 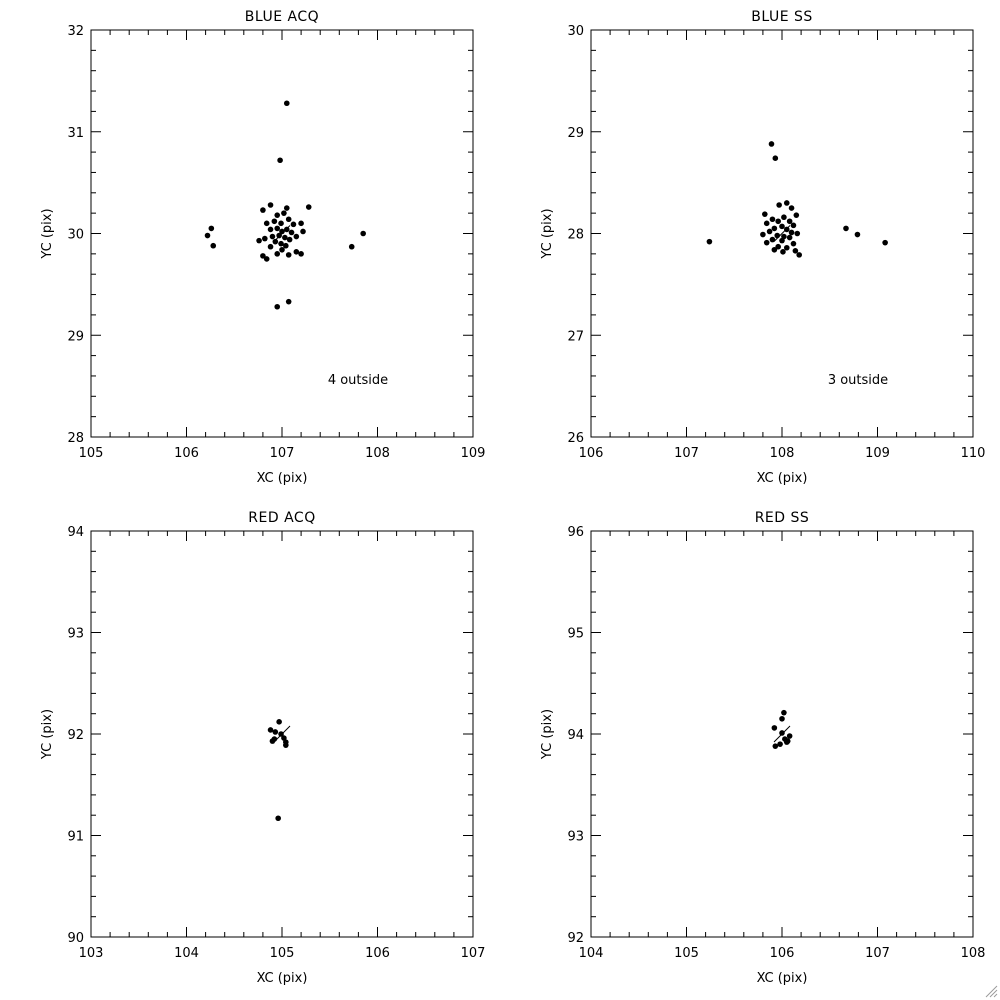 What do you see at coordinates (575, 938) in the screenshot?
I see `y-tick-label: 92` at bounding box center [575, 938].